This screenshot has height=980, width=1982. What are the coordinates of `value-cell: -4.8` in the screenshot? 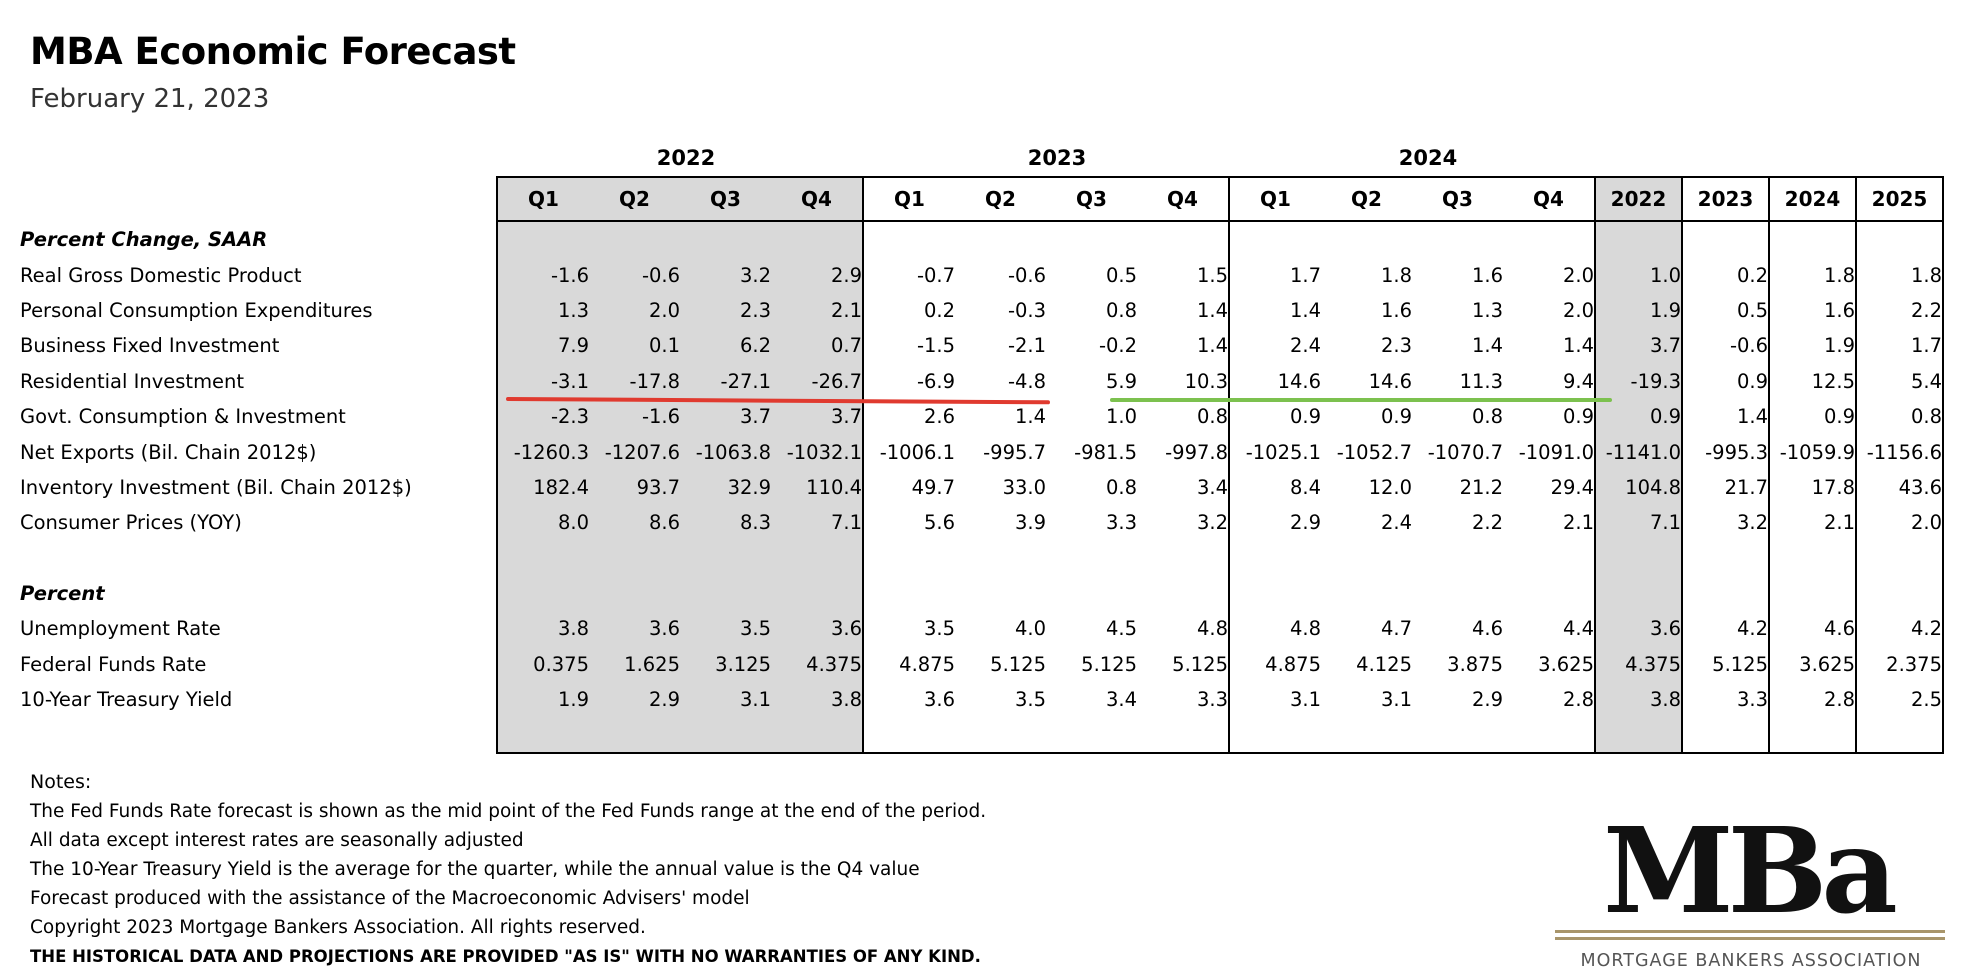 It's located at (1026, 381).